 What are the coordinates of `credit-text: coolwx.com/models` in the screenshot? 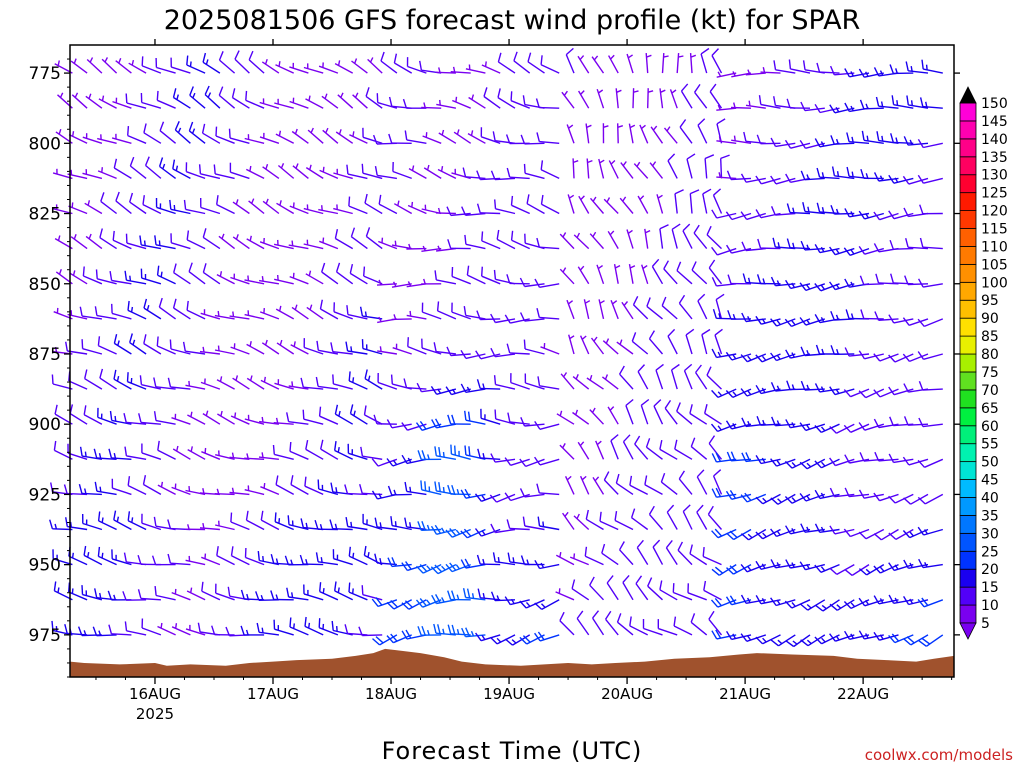 It's located at (939, 755).